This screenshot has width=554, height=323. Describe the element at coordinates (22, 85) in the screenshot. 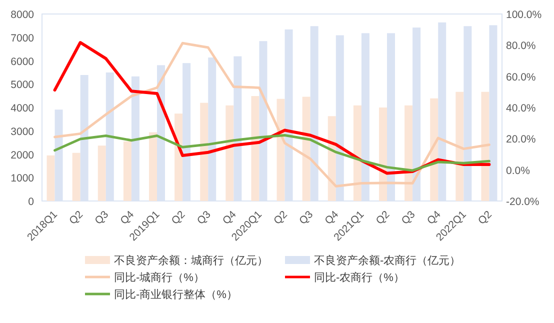

I see `y-tick-label: 5000` at that location.